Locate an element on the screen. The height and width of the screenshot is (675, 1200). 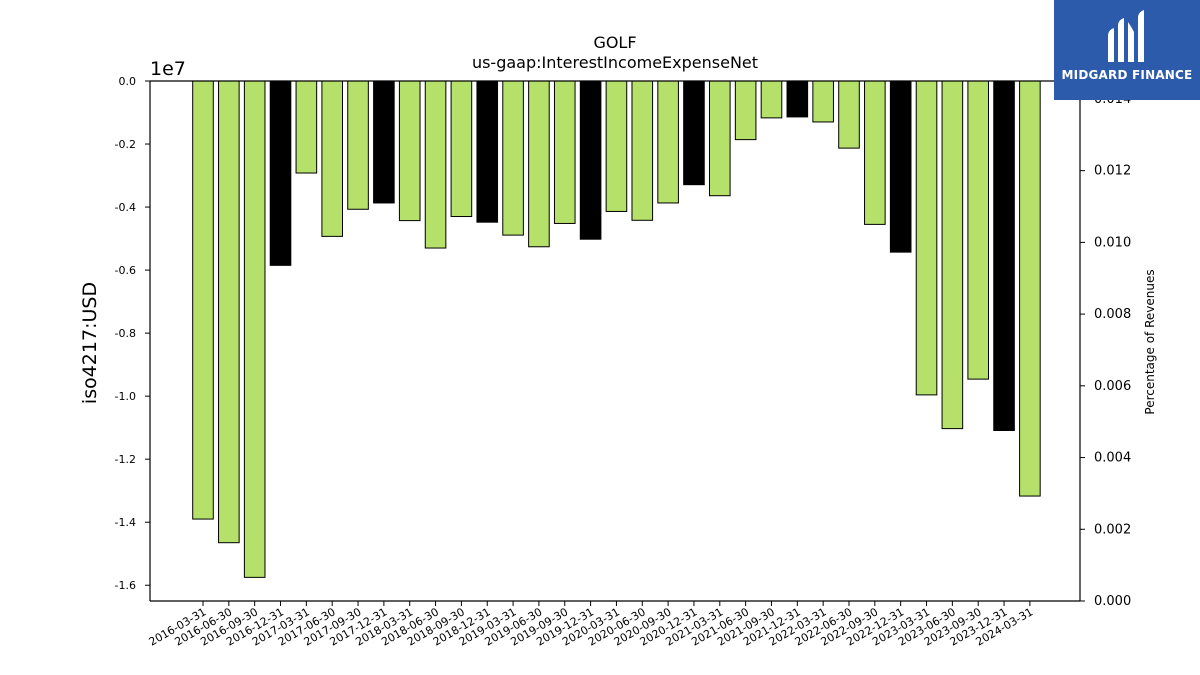
y-tick-label: -1.4 is located at coordinates (125, 522).